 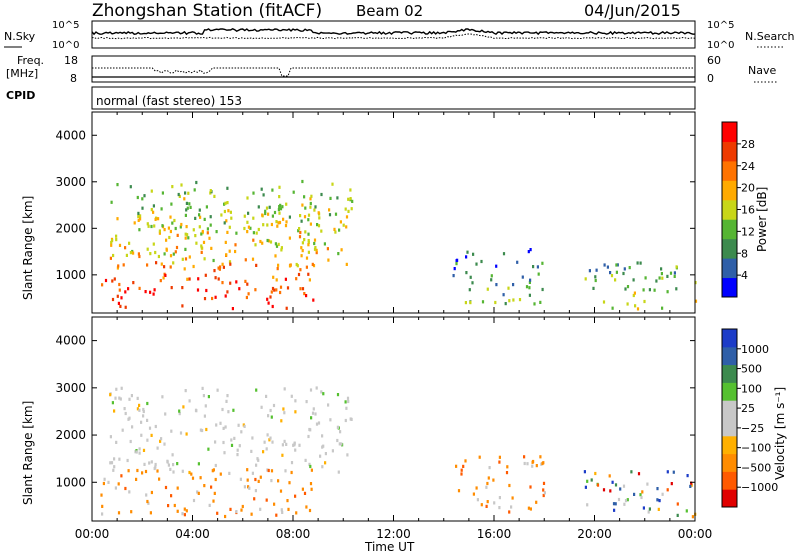 I want to click on y-tick-label: 1000, so click(x=70, y=482).